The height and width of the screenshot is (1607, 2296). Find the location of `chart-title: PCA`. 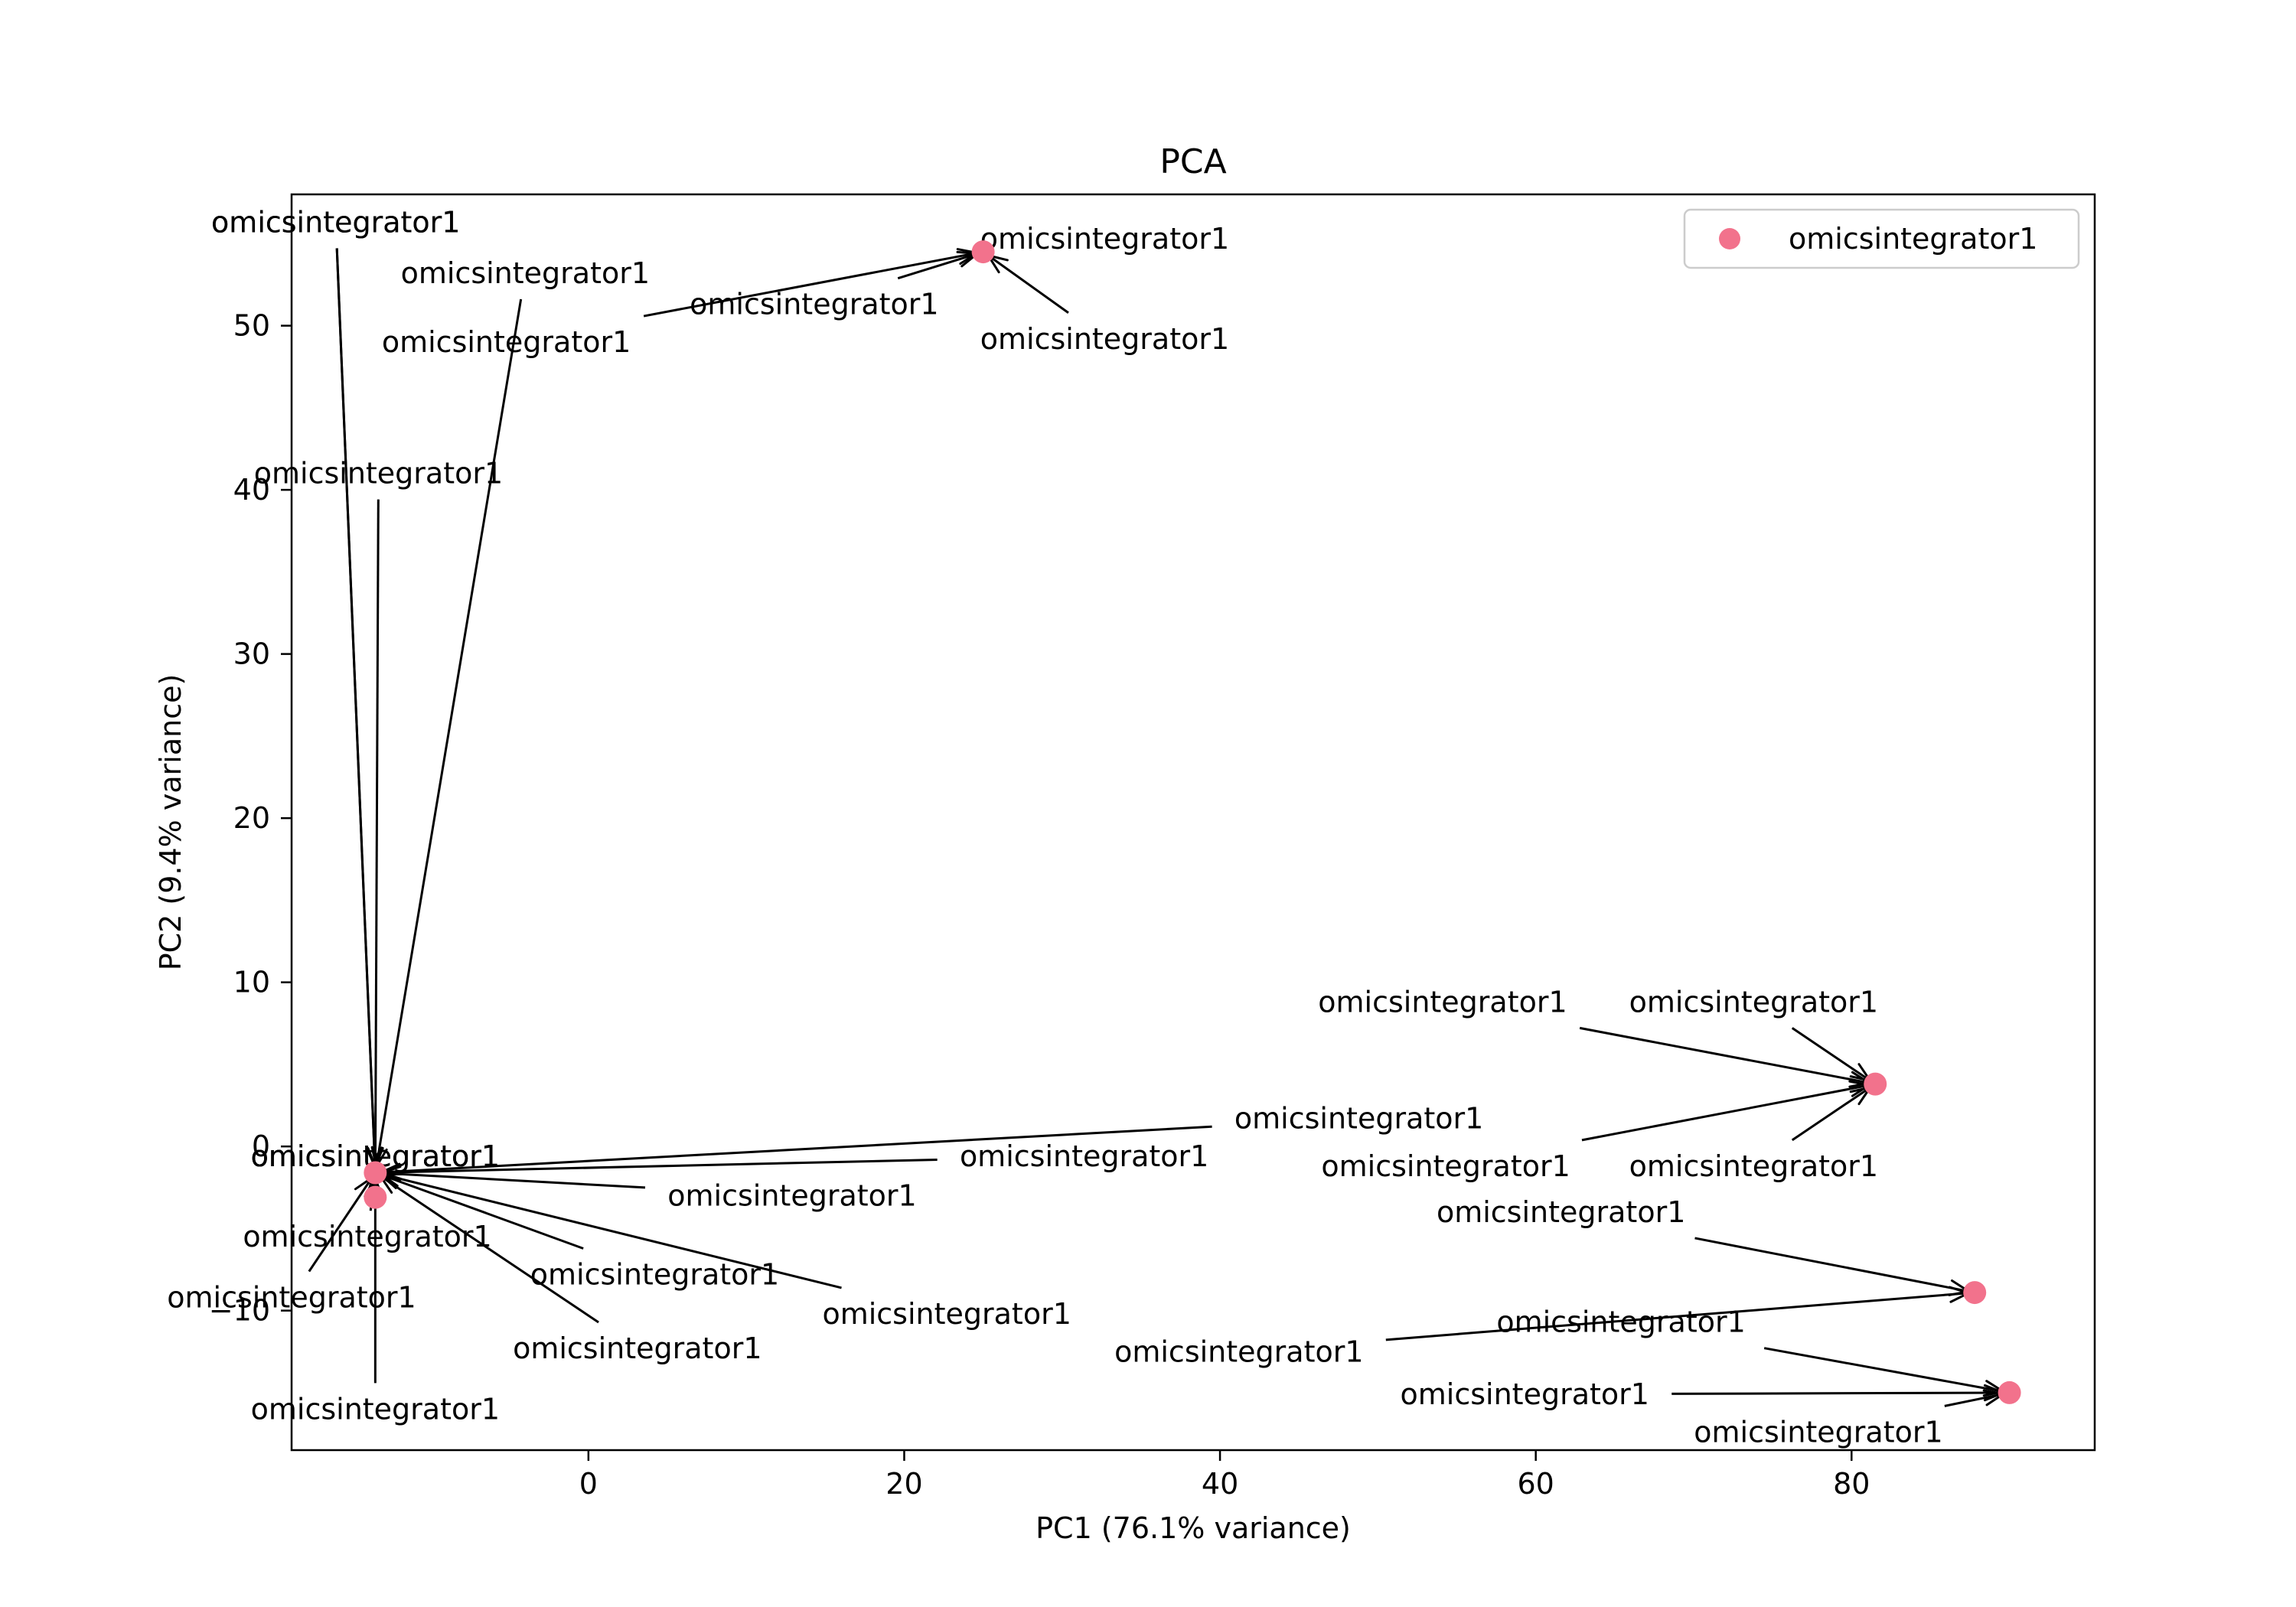

chart-title: PCA is located at coordinates (1192, 161).